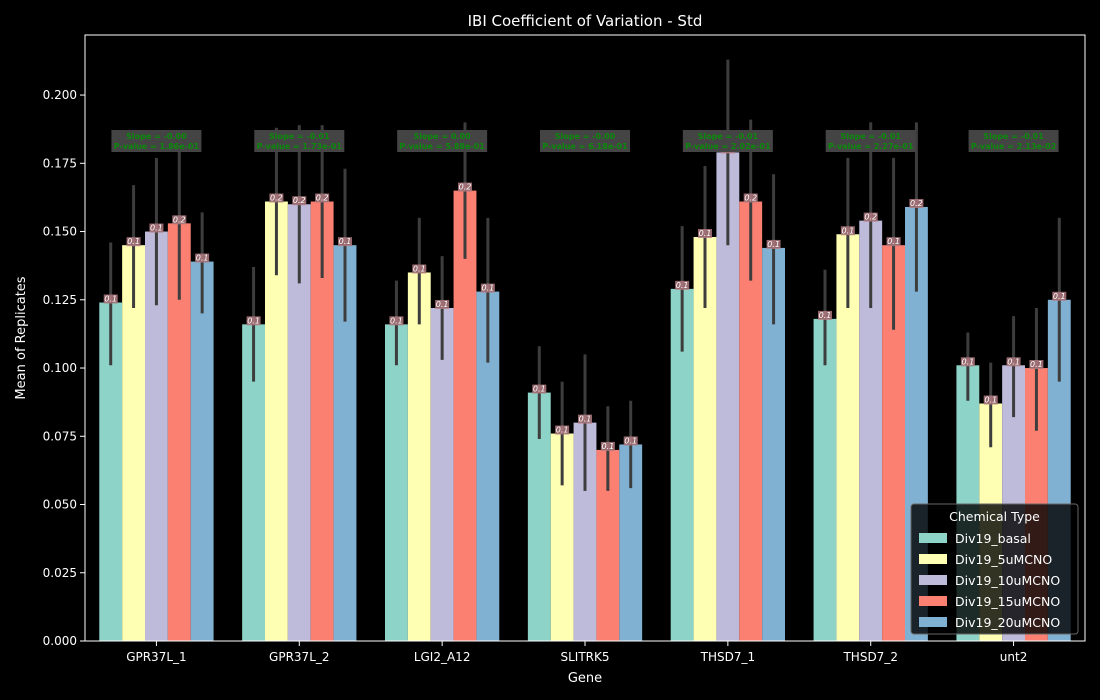  I want to click on annotation-pvalue: P-value = 2.13e-02, so click(1013, 146).